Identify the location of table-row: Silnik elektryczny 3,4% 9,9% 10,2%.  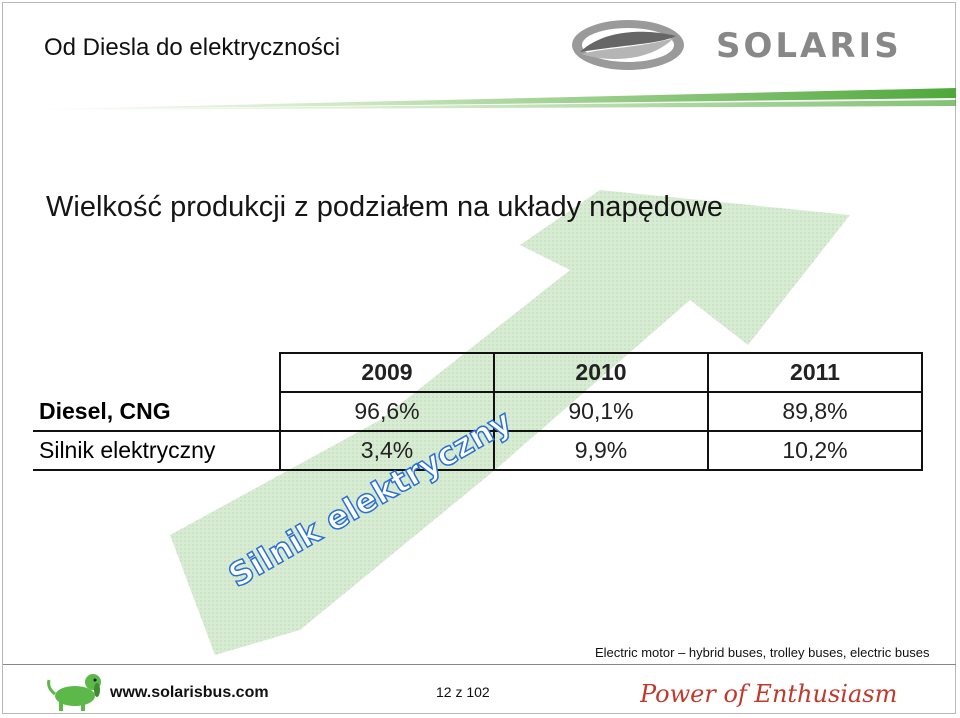
(478, 450).